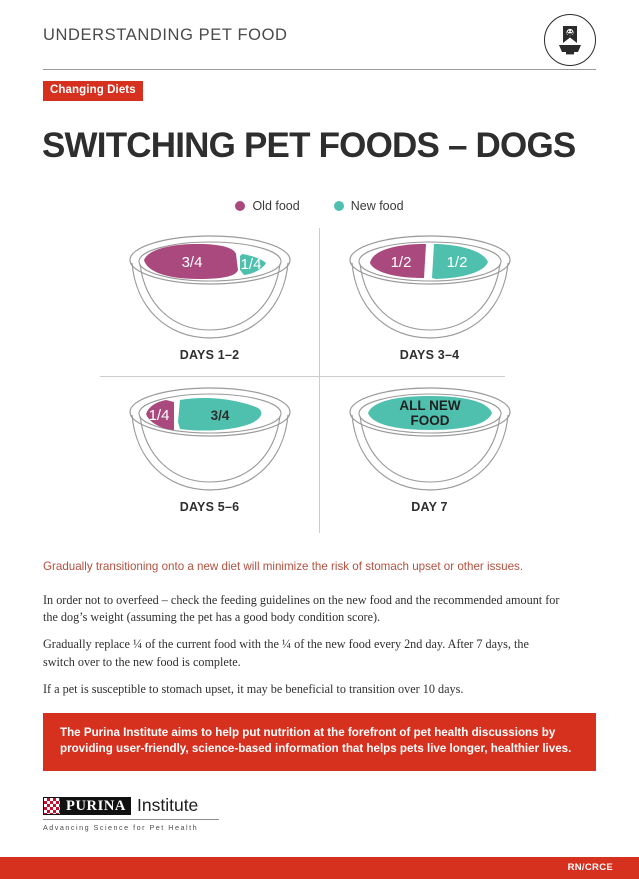 This screenshot has width=639, height=879. What do you see at coordinates (429, 287) in the screenshot?
I see `bowl-illustration-days-3-4: 1/2 1/2` at bounding box center [429, 287].